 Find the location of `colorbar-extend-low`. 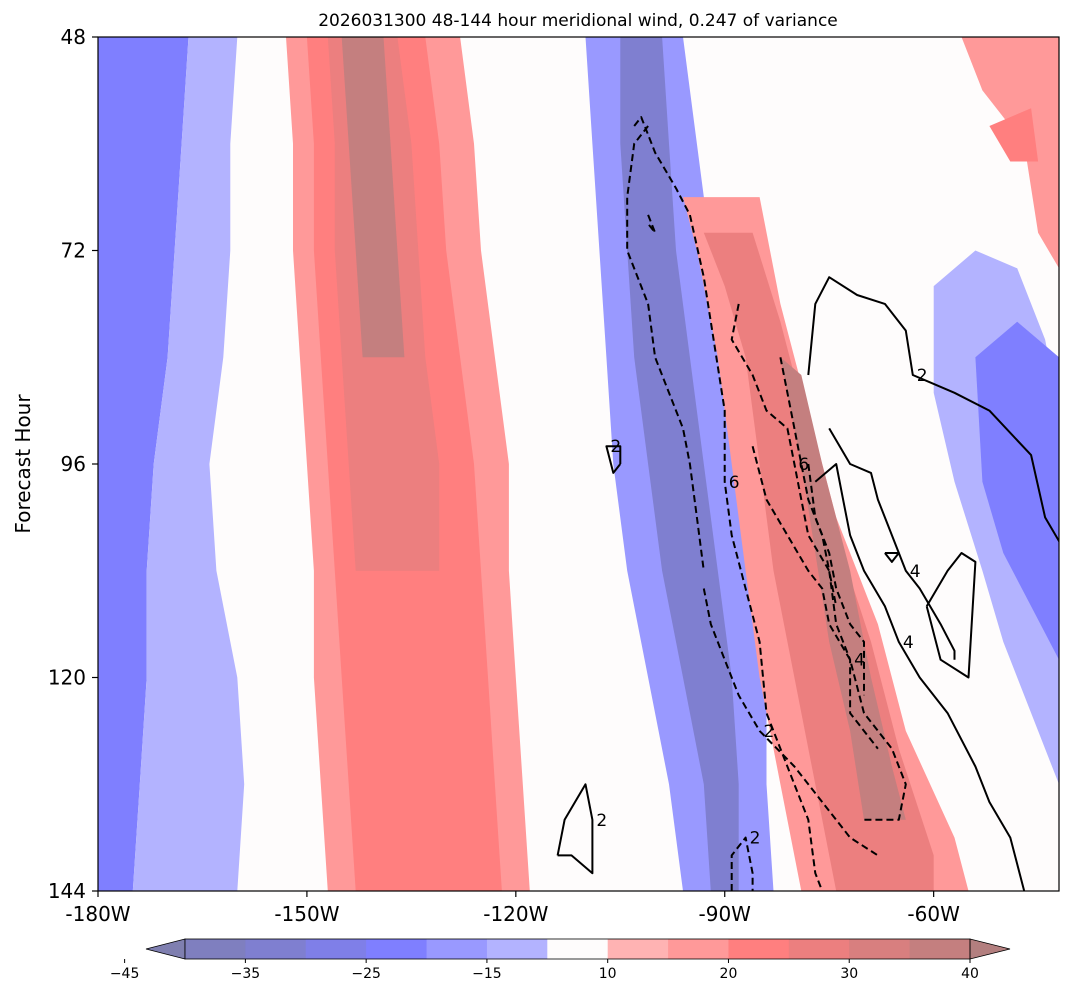

colorbar-extend-low is located at coordinates (165, 949).